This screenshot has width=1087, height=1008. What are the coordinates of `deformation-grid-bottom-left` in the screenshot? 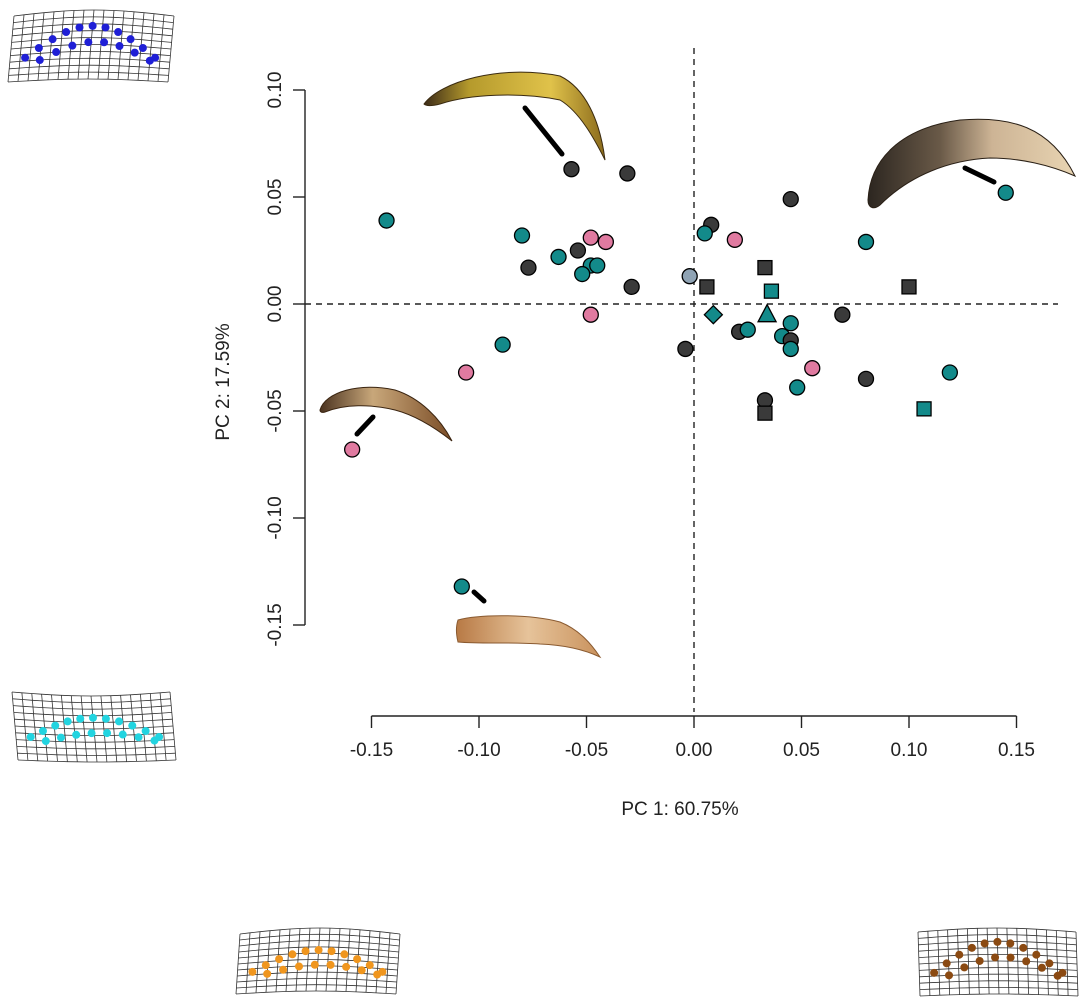 It's located at (318, 961).